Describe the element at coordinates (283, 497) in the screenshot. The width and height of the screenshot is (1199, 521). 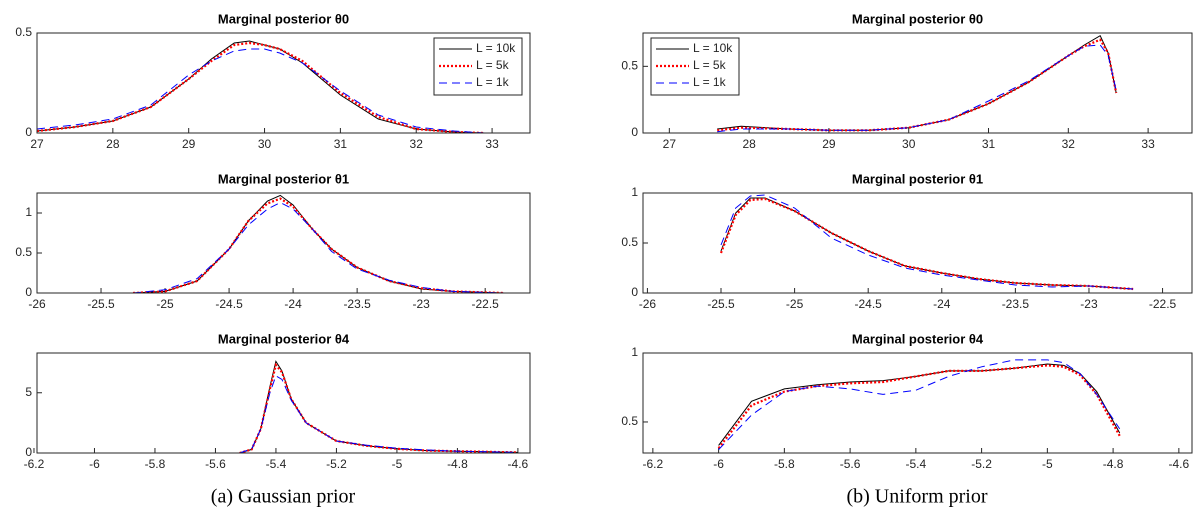
I see `caption: (a) Gaussian prior` at that location.